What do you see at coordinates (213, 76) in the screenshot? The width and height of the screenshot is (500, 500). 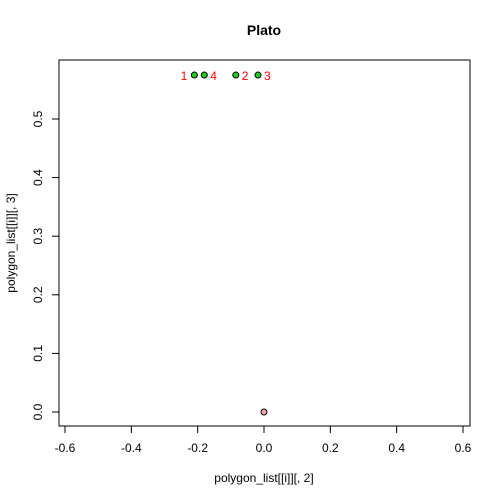 I see `point-label: 4` at bounding box center [213, 76].